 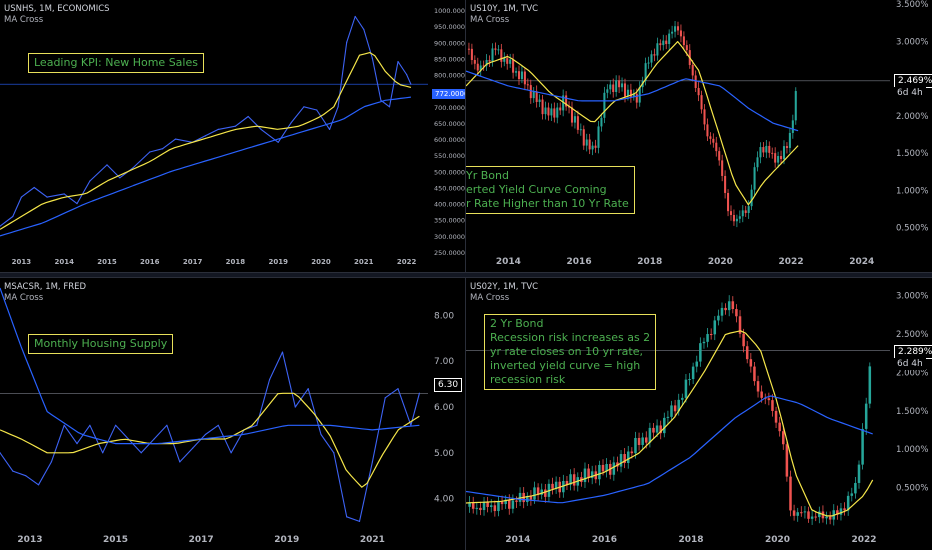 What do you see at coordinates (449, 27) in the screenshot?
I see `y-tick-label: 950.0000` at bounding box center [449, 27].